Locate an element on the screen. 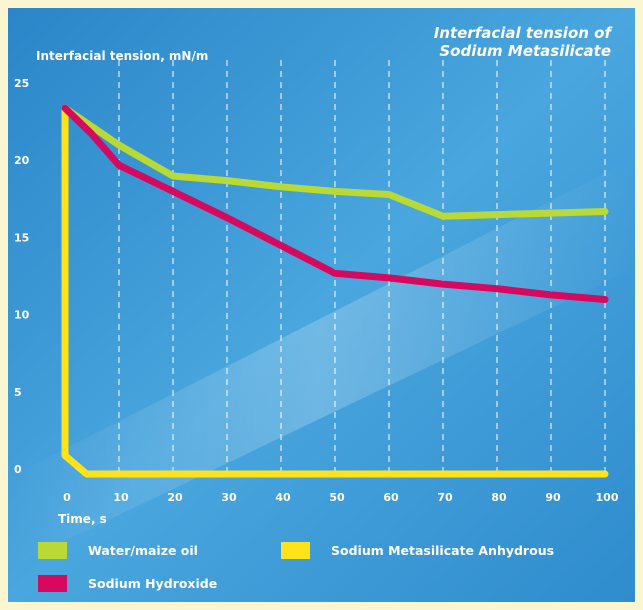 This screenshot has width=643, height=610. x-tick-label-100: 100 is located at coordinates (607, 497).